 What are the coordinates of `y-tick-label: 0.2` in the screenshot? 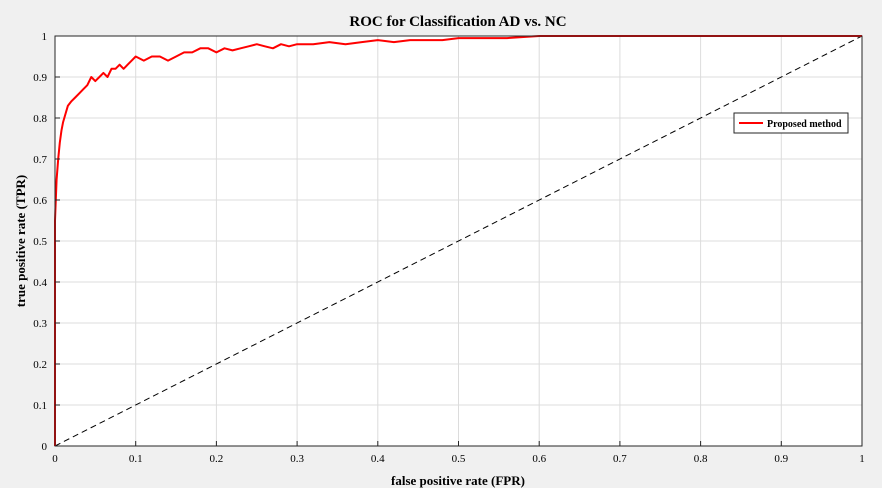 It's located at (40, 365).